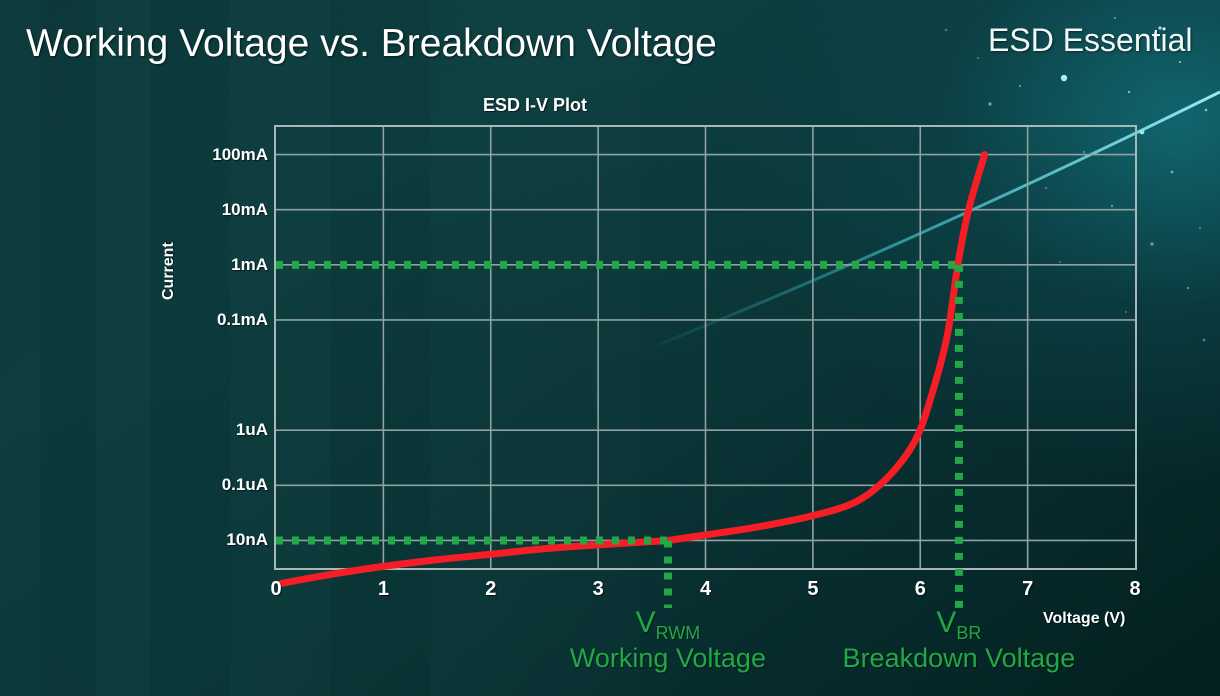  What do you see at coordinates (598, 589) in the screenshot?
I see `x-tick-label: 3` at bounding box center [598, 589].